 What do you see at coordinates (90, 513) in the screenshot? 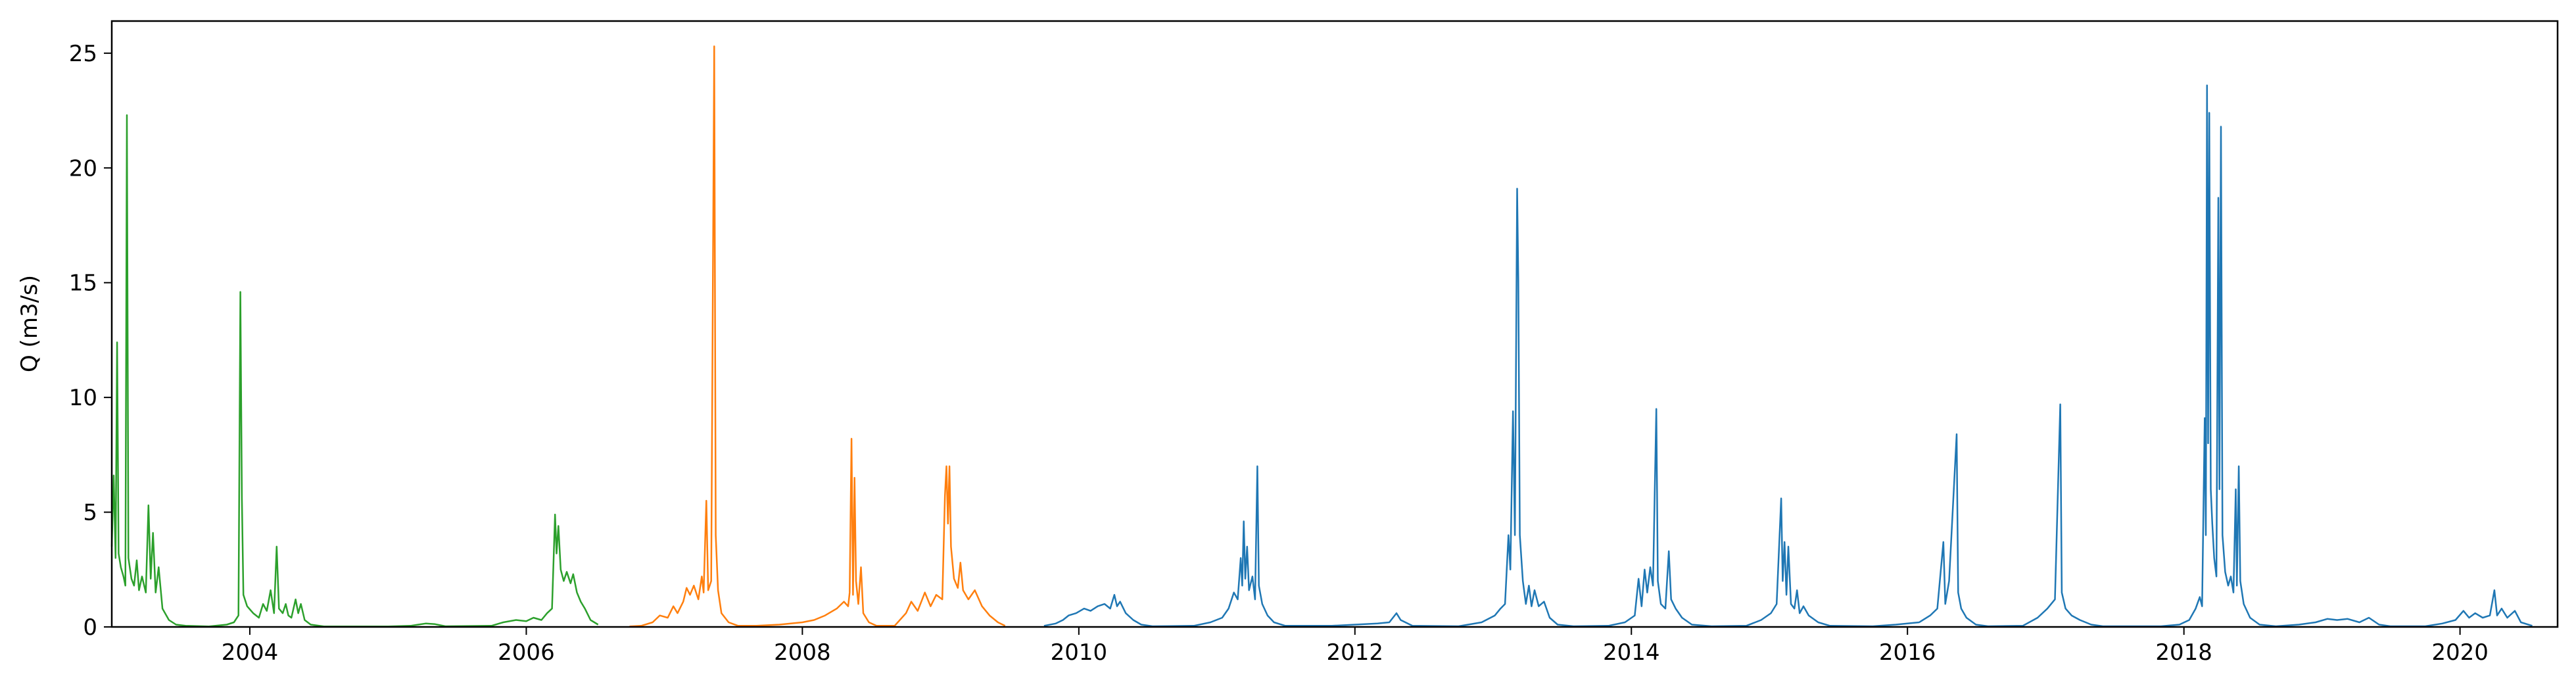
I see `y-tick-label: 5` at bounding box center [90, 513].